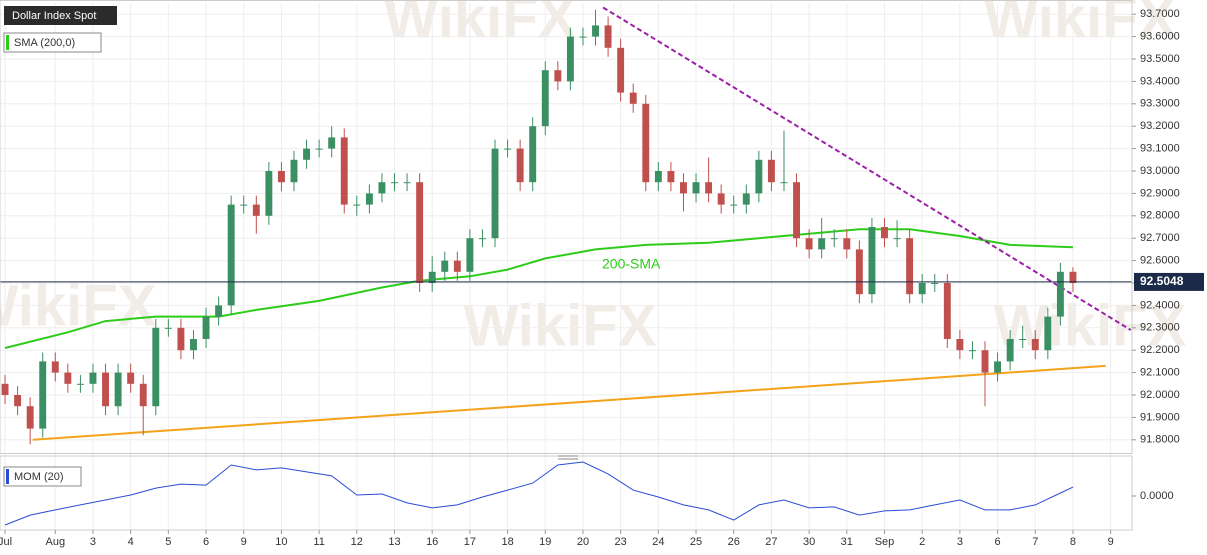  What do you see at coordinates (507, 542) in the screenshot?
I see `x-tick-label: 18` at bounding box center [507, 542].